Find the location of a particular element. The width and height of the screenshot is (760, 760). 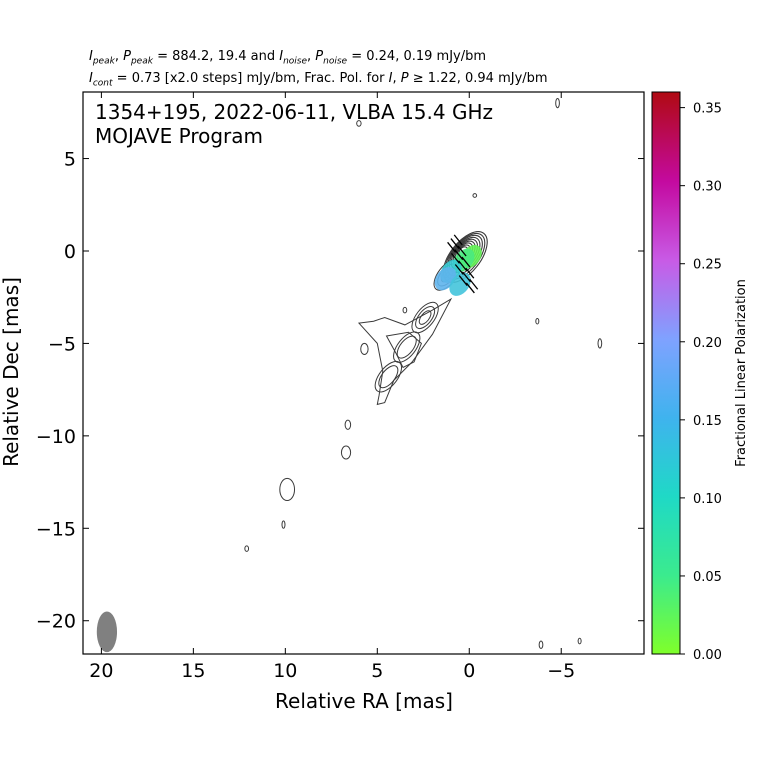

inoise-symbol: I is located at coordinates (281, 56).